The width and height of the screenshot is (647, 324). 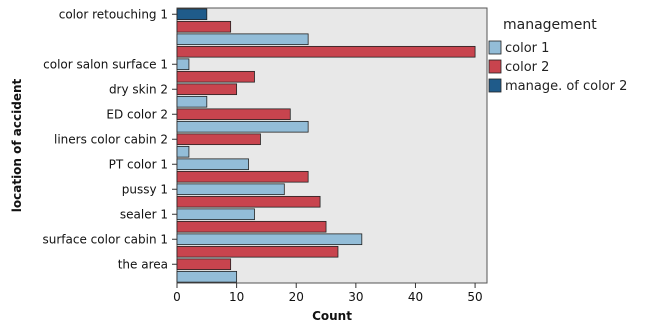 I want to click on legend-item-label: color 1, so click(x=527, y=48).